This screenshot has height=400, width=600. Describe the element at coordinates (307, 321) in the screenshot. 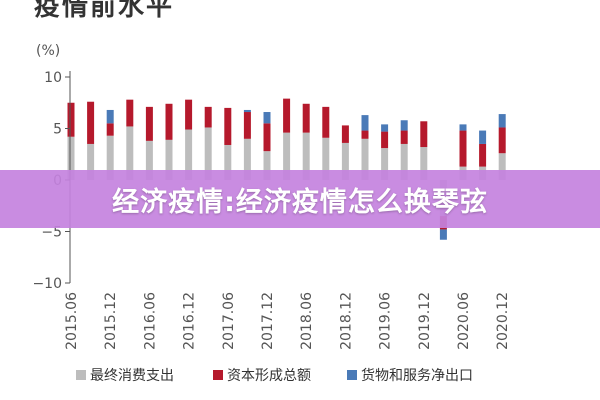

I see `x-tick-label: 2018.06` at that location.